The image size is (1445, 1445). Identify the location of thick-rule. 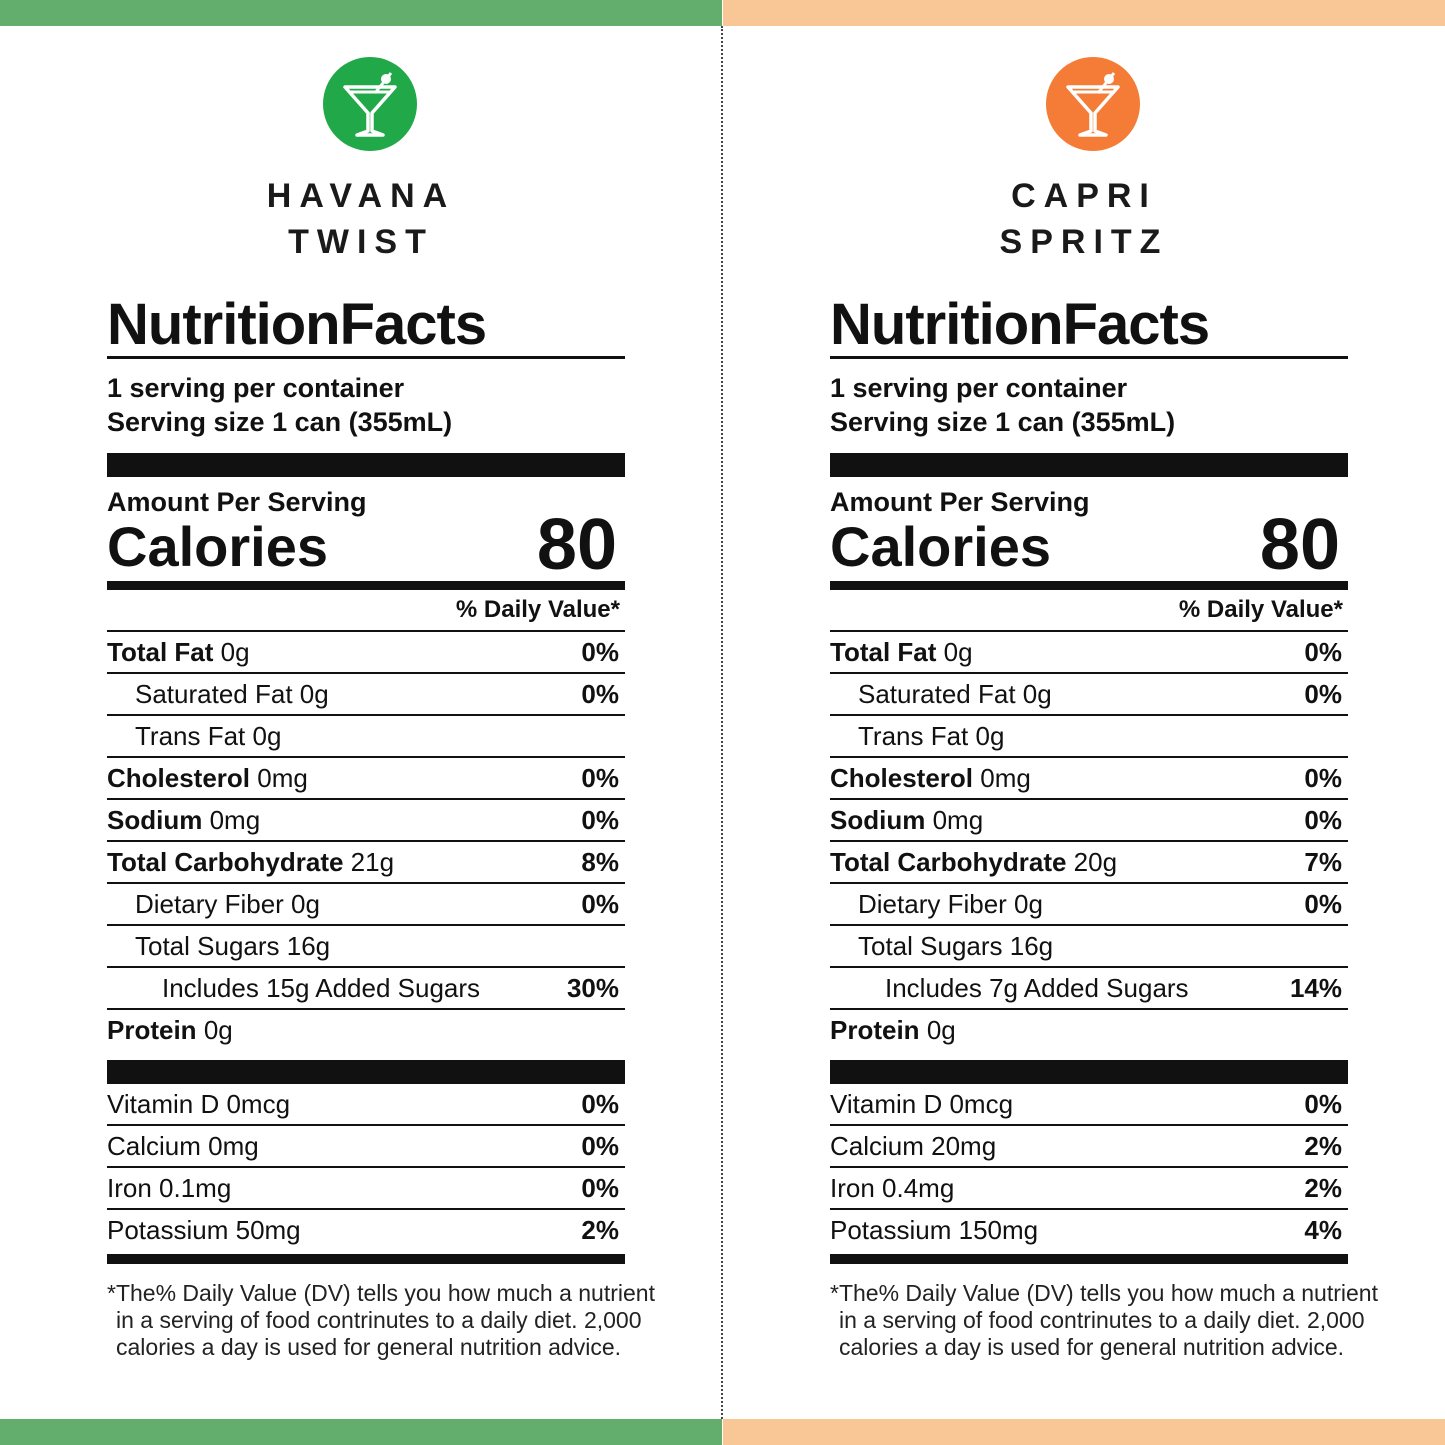
(1089, 465).